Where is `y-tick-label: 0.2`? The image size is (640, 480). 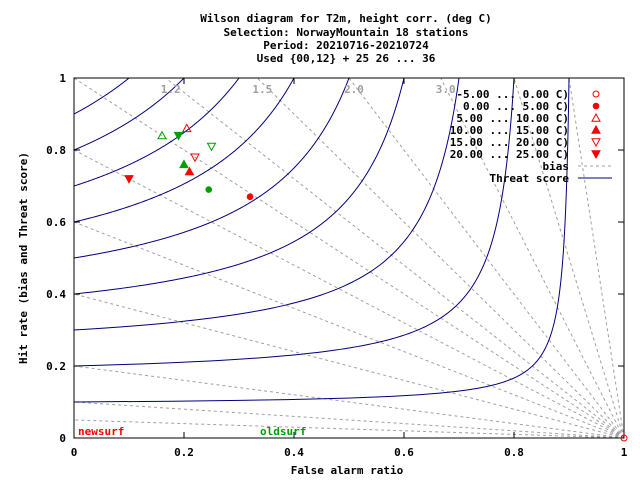
y-tick-label: 0.2 is located at coordinates (56, 366).